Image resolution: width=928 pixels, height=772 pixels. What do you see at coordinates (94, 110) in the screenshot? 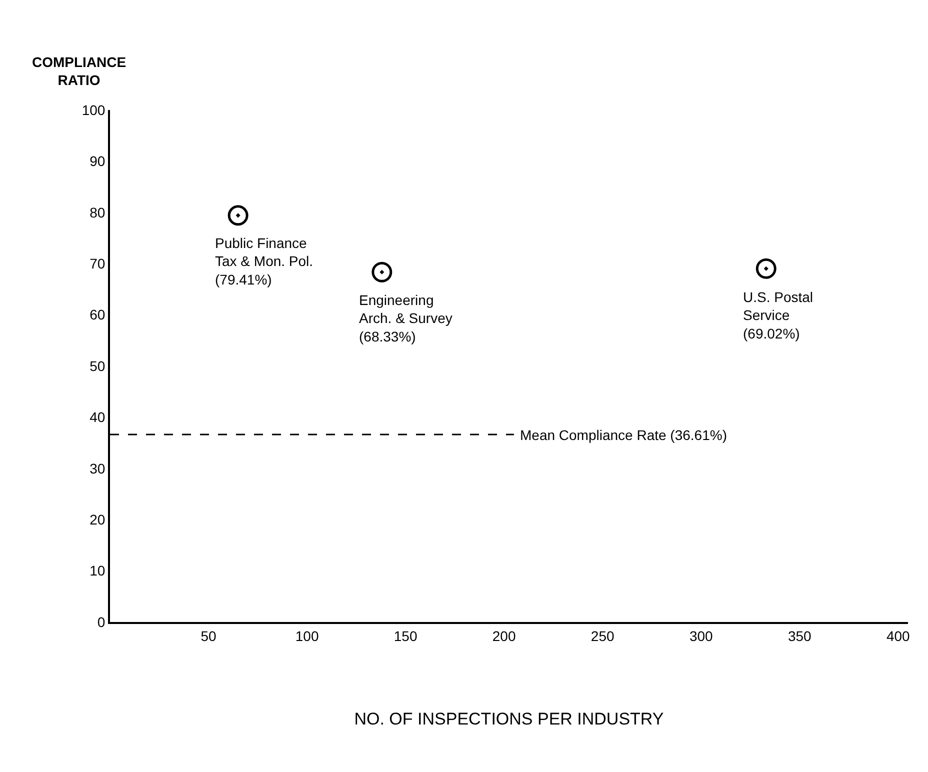
I see `y-tick-label: 100` at bounding box center [94, 110].